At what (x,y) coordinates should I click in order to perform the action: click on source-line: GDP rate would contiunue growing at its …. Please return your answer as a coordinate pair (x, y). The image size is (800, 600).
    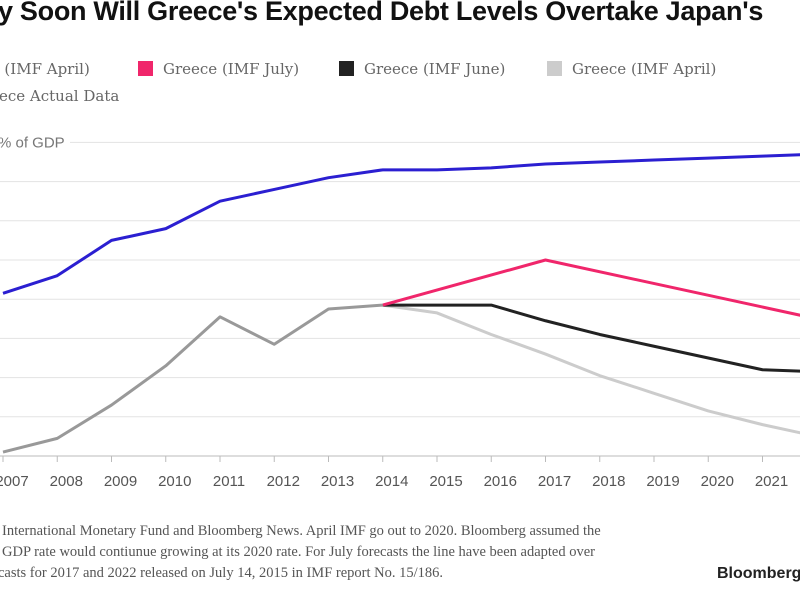
    Looking at the image, I should click on (298, 552).